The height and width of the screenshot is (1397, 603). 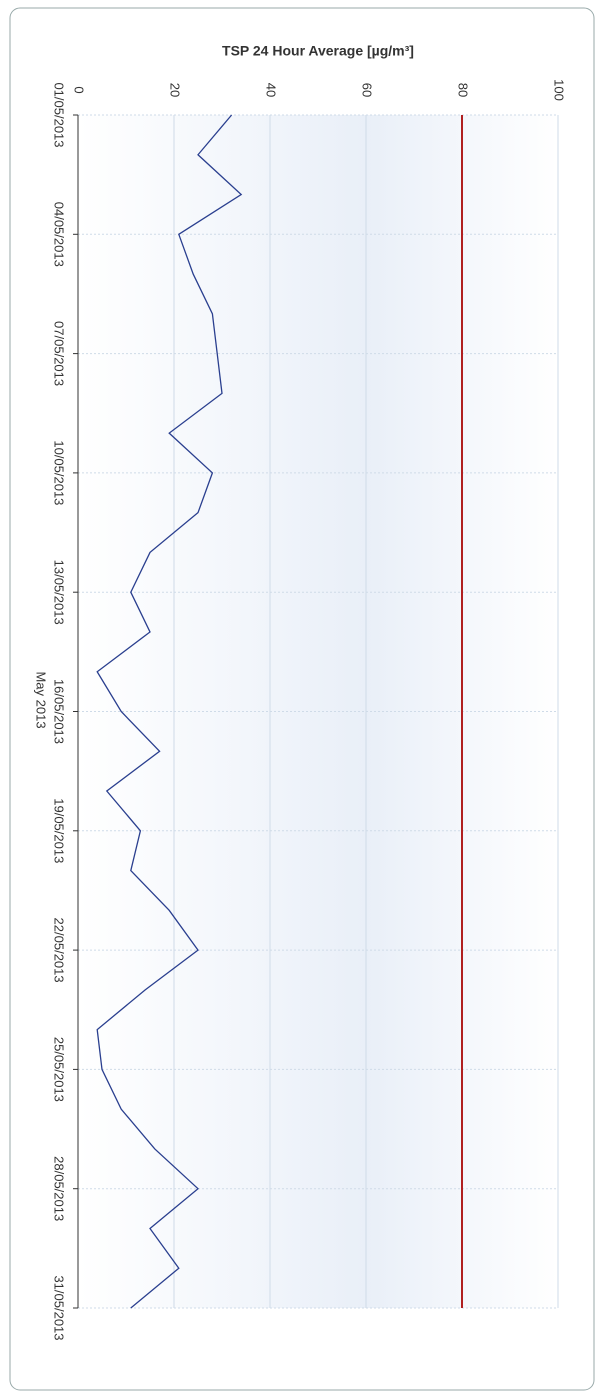 I want to click on x-tick-label: 10/05/2013, so click(x=59, y=472).